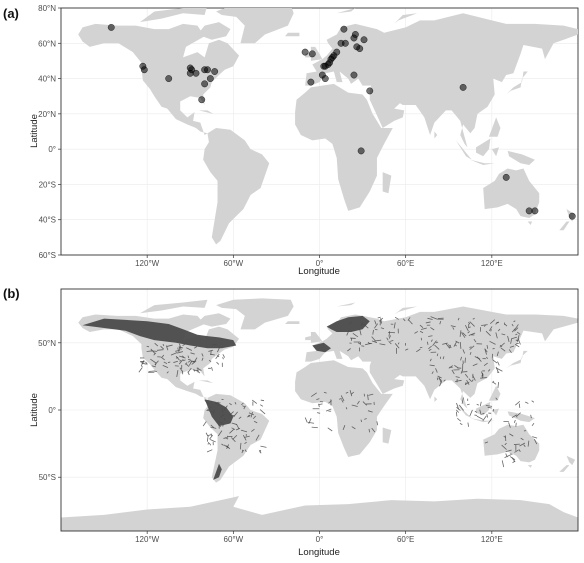 This screenshot has height=563, width=584. Describe the element at coordinates (47, 255) in the screenshot. I see `y-tick-label: 60°S` at that location.